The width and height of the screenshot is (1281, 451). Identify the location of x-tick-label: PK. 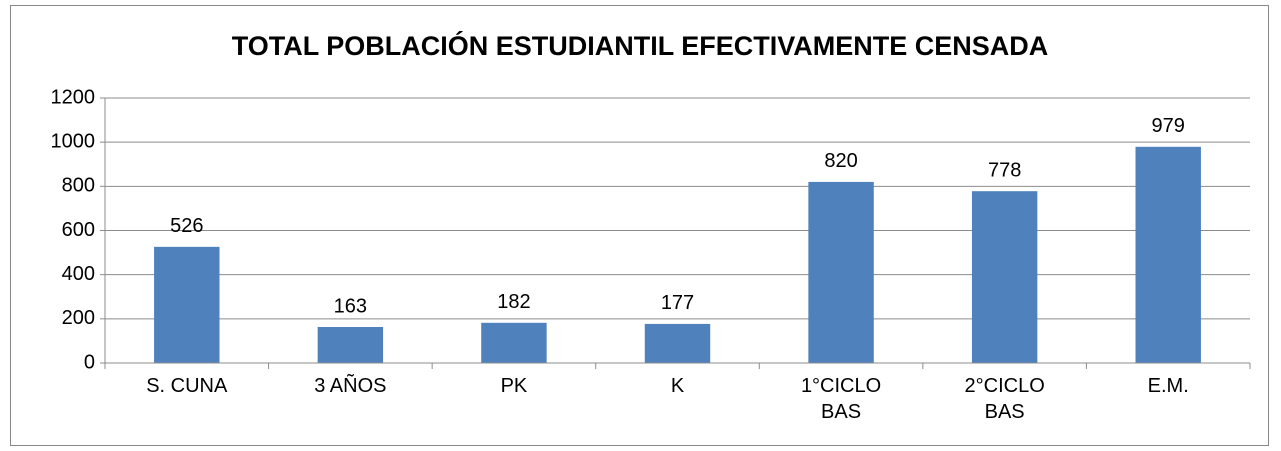
(514, 386).